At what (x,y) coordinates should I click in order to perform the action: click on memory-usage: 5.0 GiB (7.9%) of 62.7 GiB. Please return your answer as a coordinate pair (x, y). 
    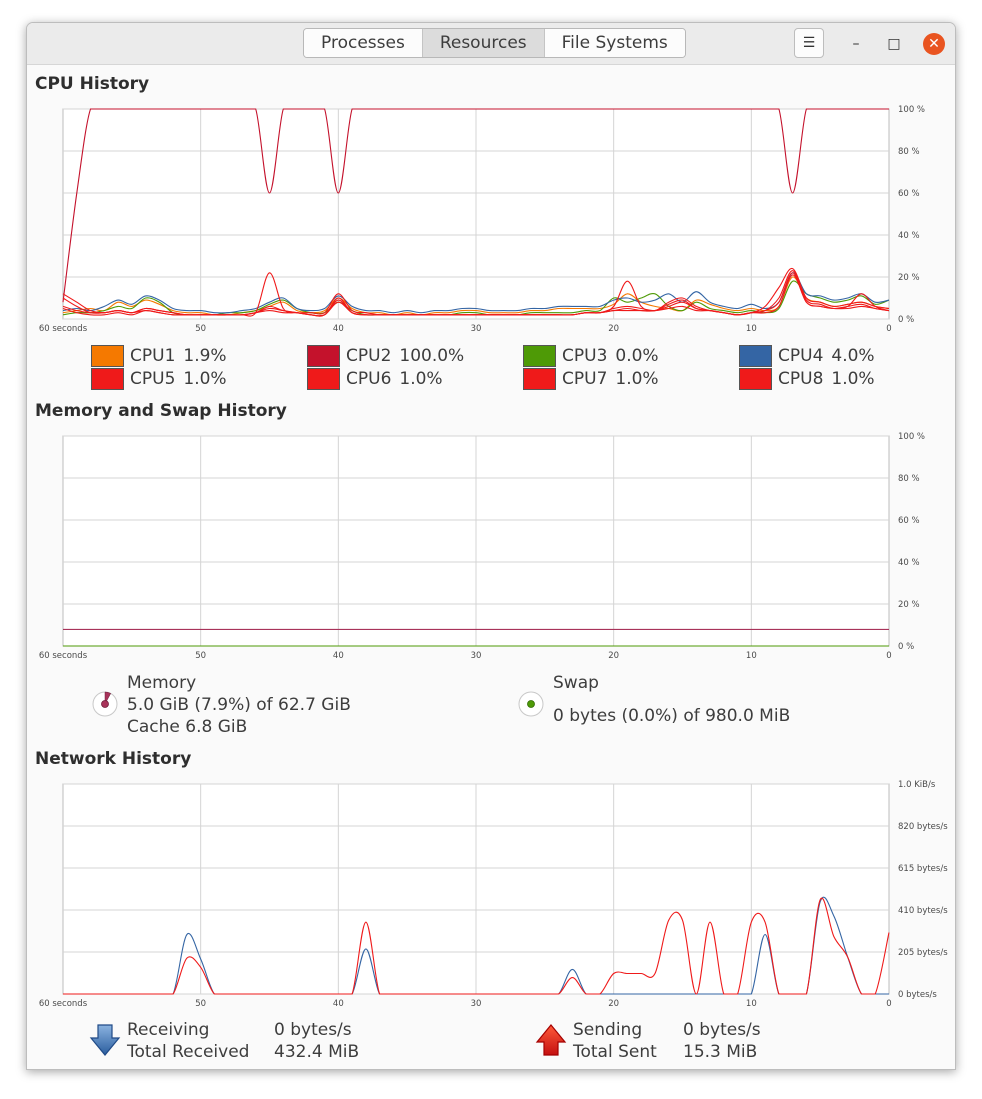
    Looking at the image, I should click on (239, 705).